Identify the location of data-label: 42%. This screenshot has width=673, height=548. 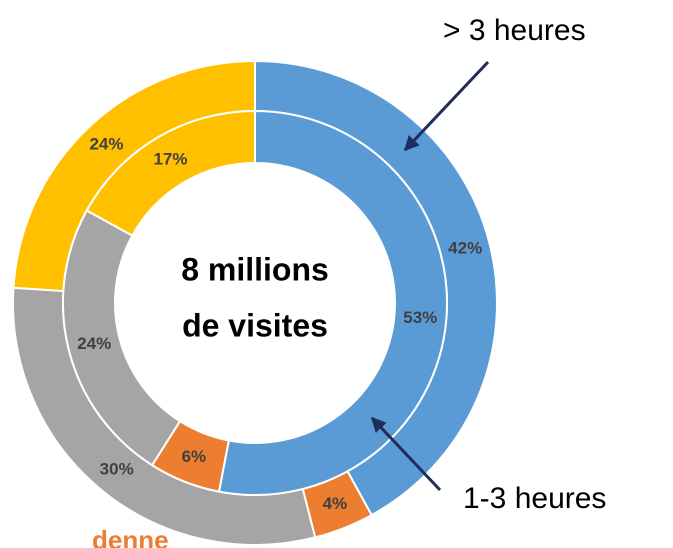
(465, 248).